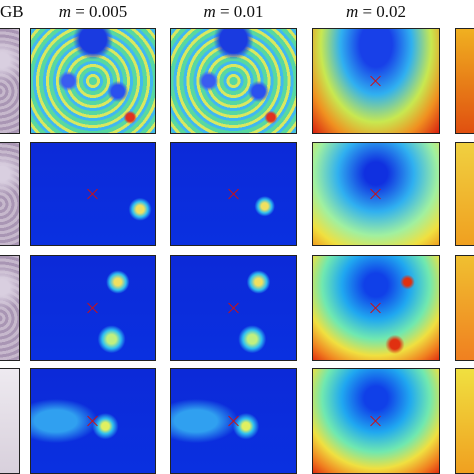  I want to click on value: = 0.005, so click(99, 11).